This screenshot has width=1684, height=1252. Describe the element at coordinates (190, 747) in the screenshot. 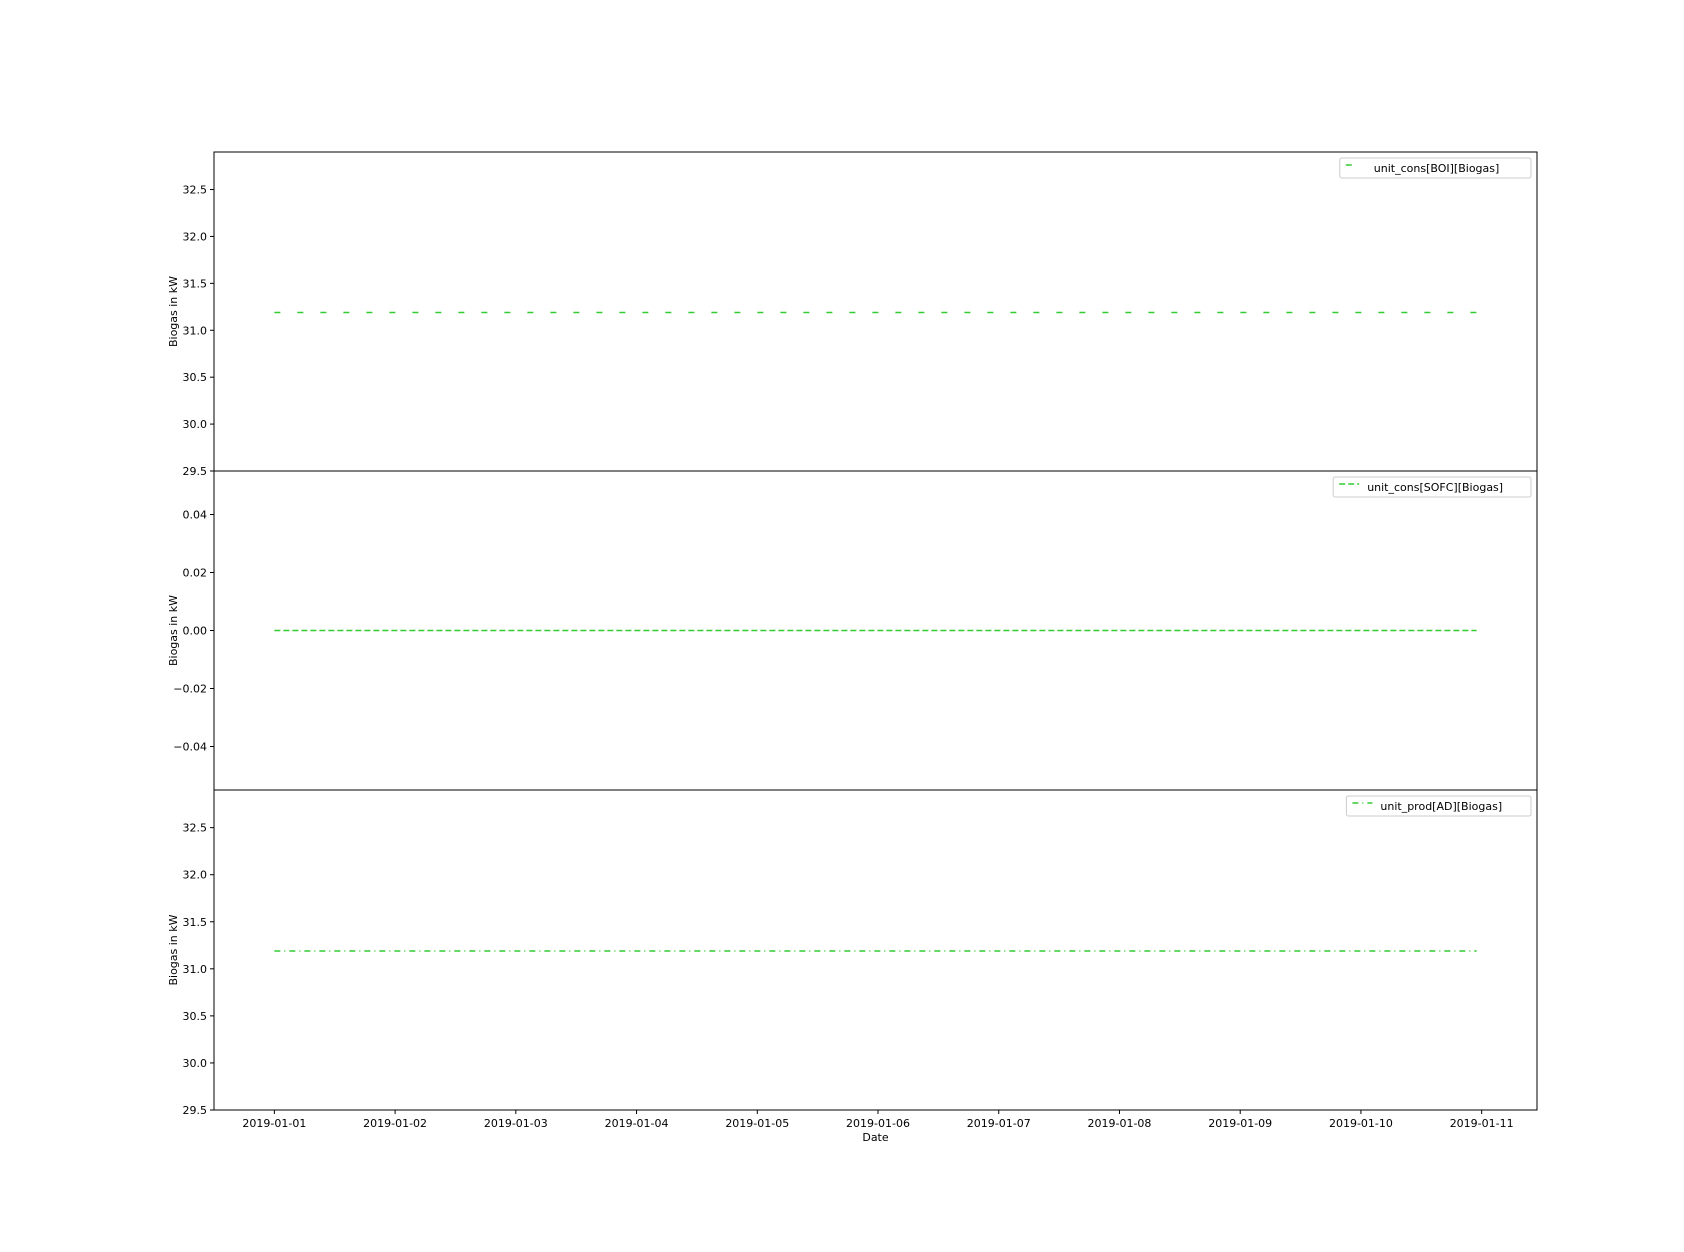

I see `y-tick-label: −0.04` at that location.